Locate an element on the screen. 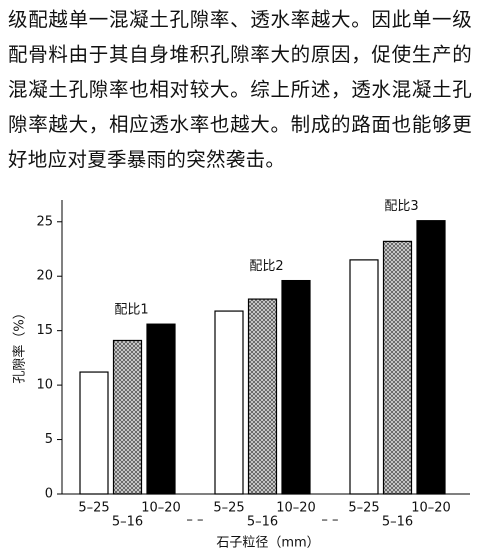  y-tick-label: 20 is located at coordinates (44, 276).